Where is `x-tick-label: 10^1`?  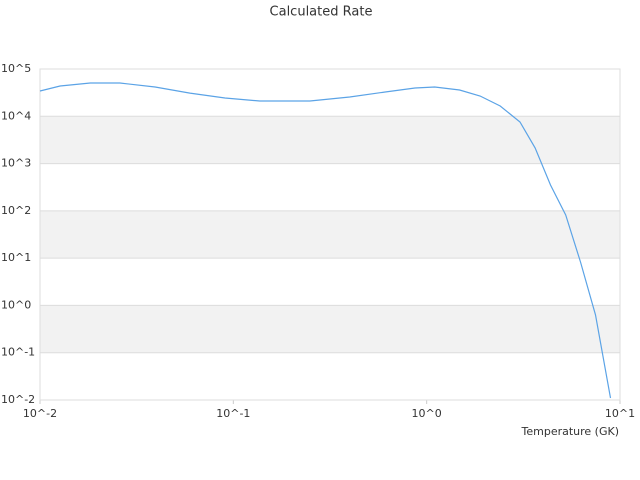 x-tick-label: 10^1 is located at coordinates (620, 413).